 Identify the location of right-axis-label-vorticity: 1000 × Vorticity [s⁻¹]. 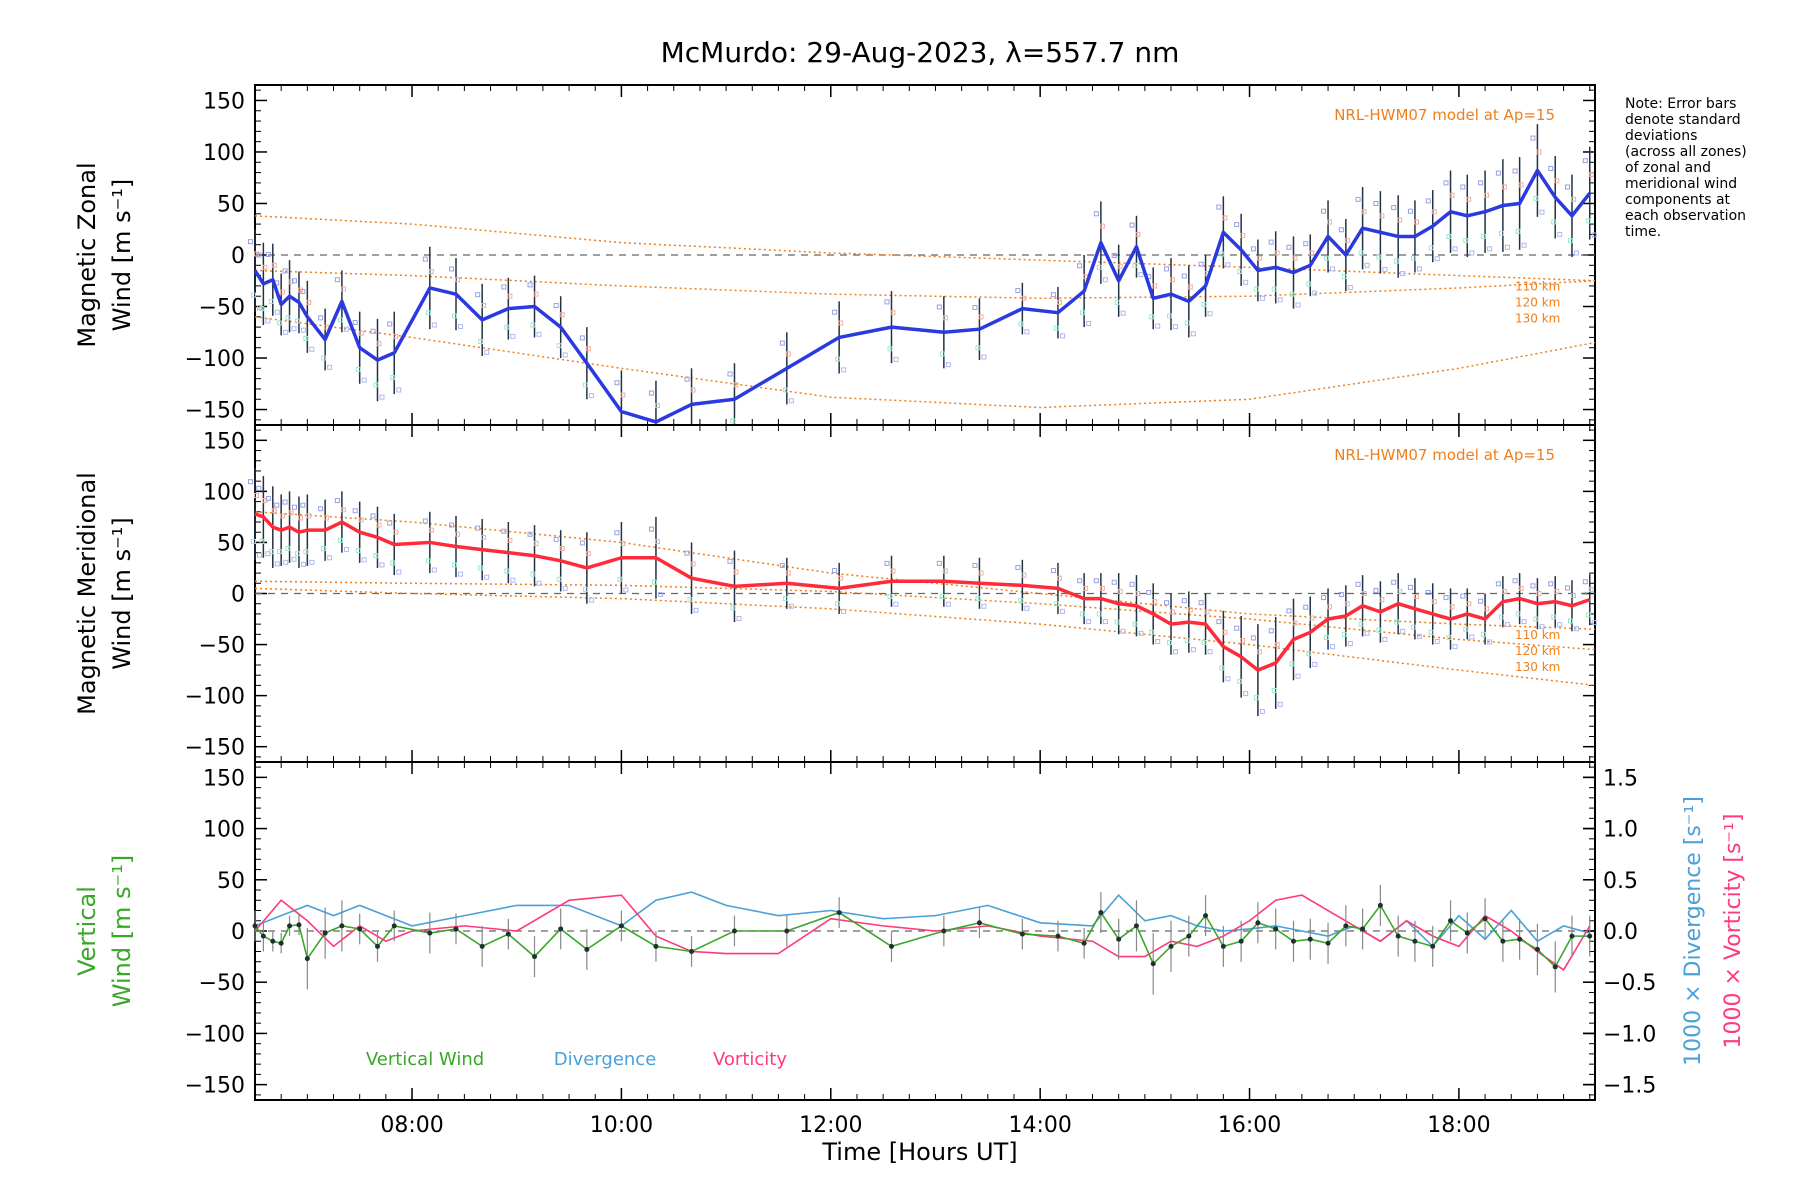
(1733, 931).